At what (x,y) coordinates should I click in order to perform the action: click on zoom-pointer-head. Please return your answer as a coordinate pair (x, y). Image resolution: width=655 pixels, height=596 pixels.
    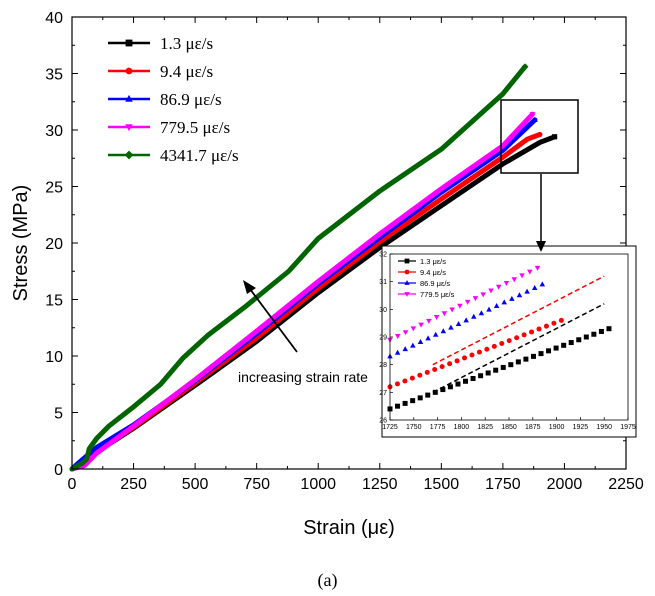
    Looking at the image, I should click on (541, 246).